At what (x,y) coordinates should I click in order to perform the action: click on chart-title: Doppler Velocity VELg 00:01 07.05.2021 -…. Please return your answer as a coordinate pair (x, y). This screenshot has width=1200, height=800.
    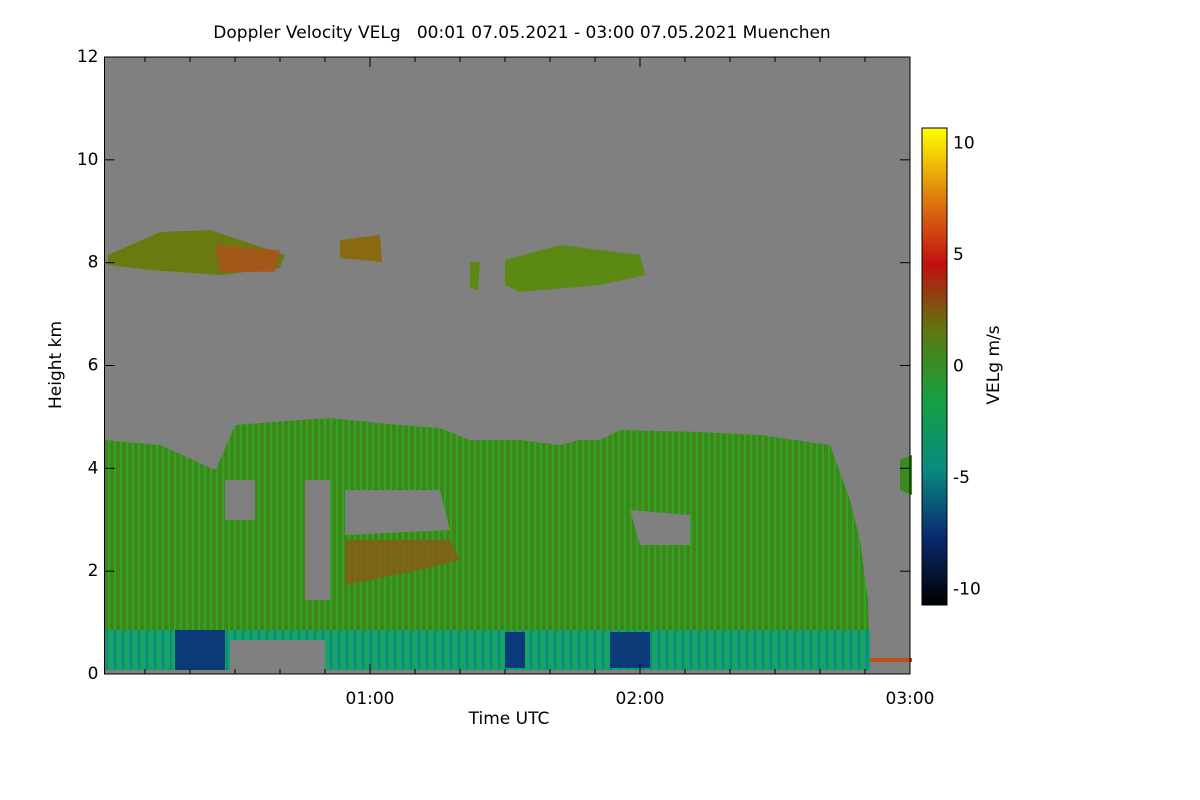
    Looking at the image, I should click on (521, 33).